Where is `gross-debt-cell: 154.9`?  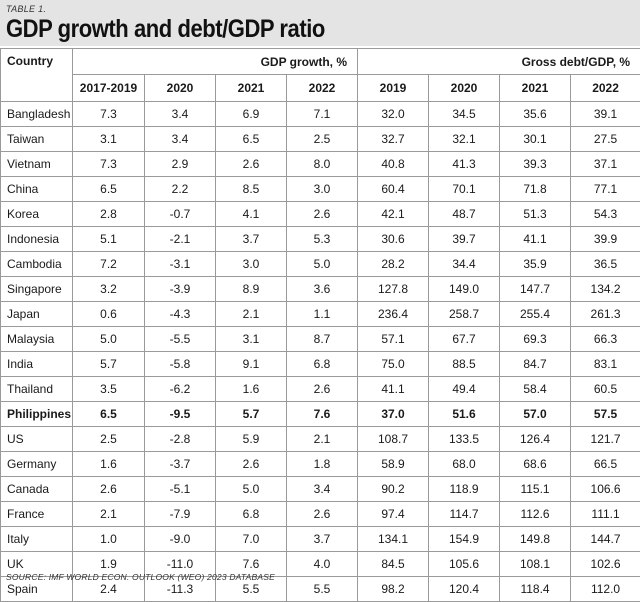
gross-debt-cell: 154.9 is located at coordinates (464, 539).